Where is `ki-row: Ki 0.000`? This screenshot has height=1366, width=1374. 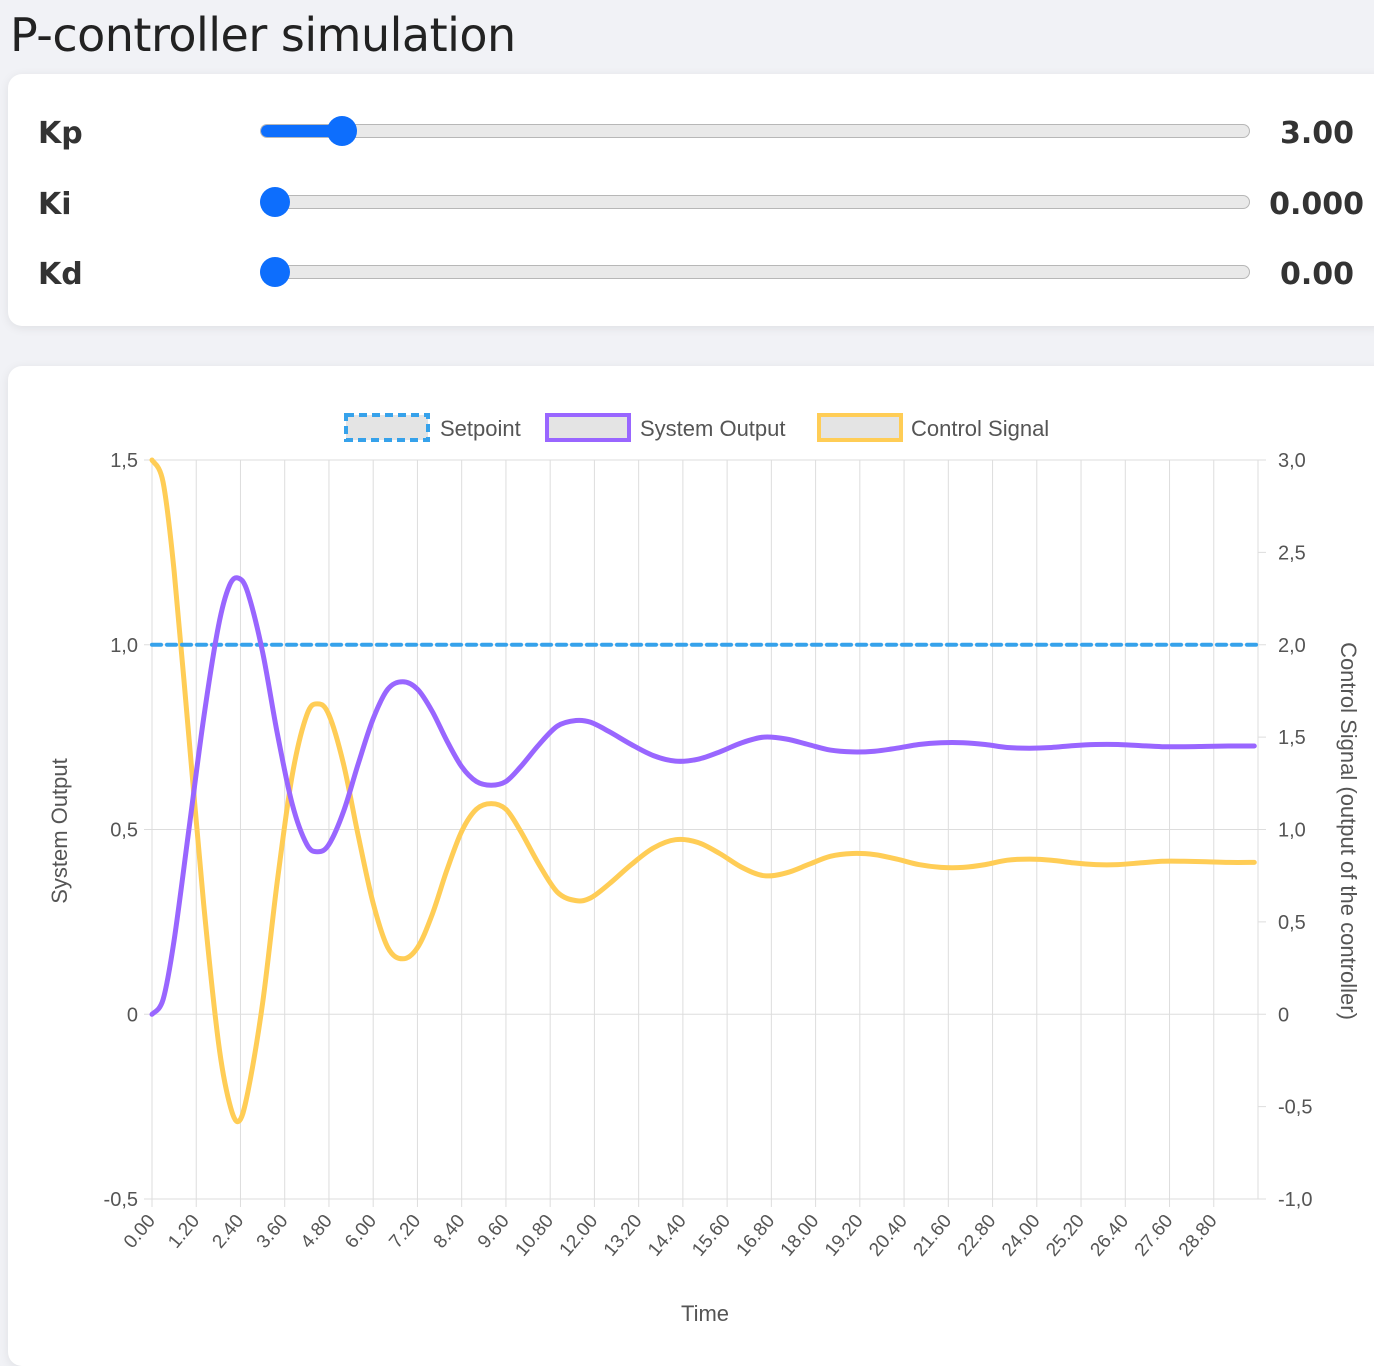
ki-row: Ki 0.000 is located at coordinates (691, 203).